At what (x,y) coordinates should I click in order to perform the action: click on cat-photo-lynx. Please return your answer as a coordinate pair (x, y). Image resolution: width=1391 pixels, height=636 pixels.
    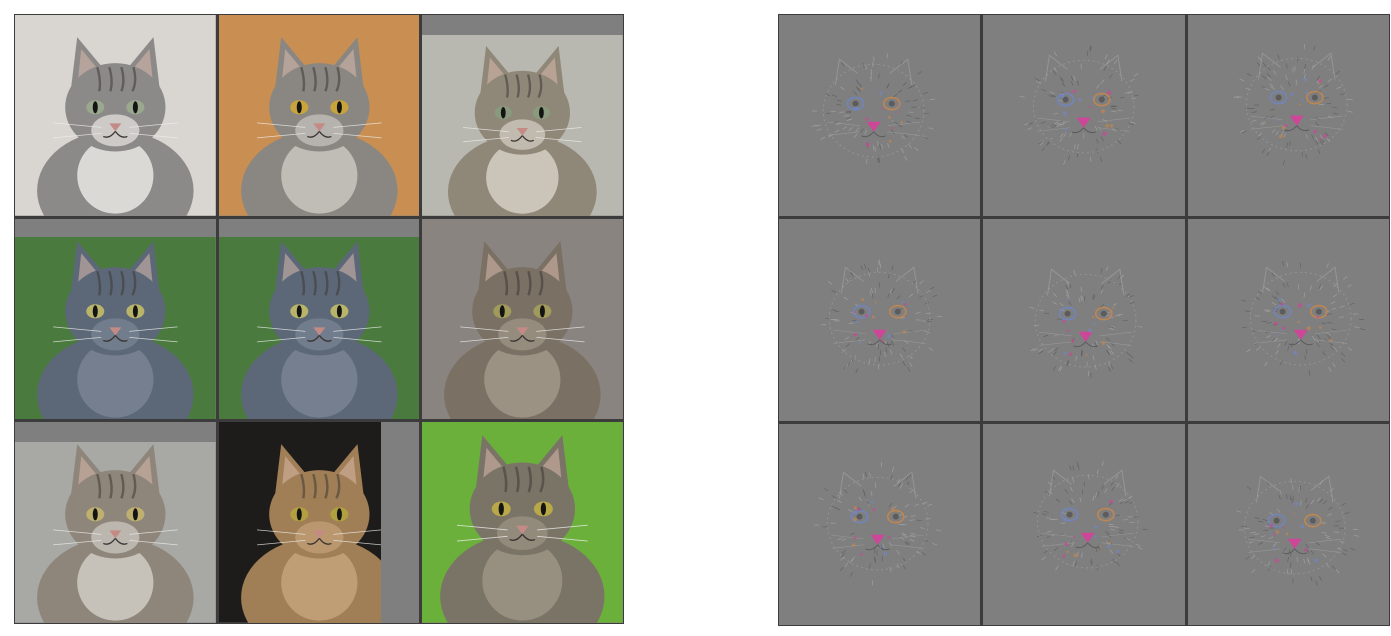
    Looking at the image, I should click on (115, 522).